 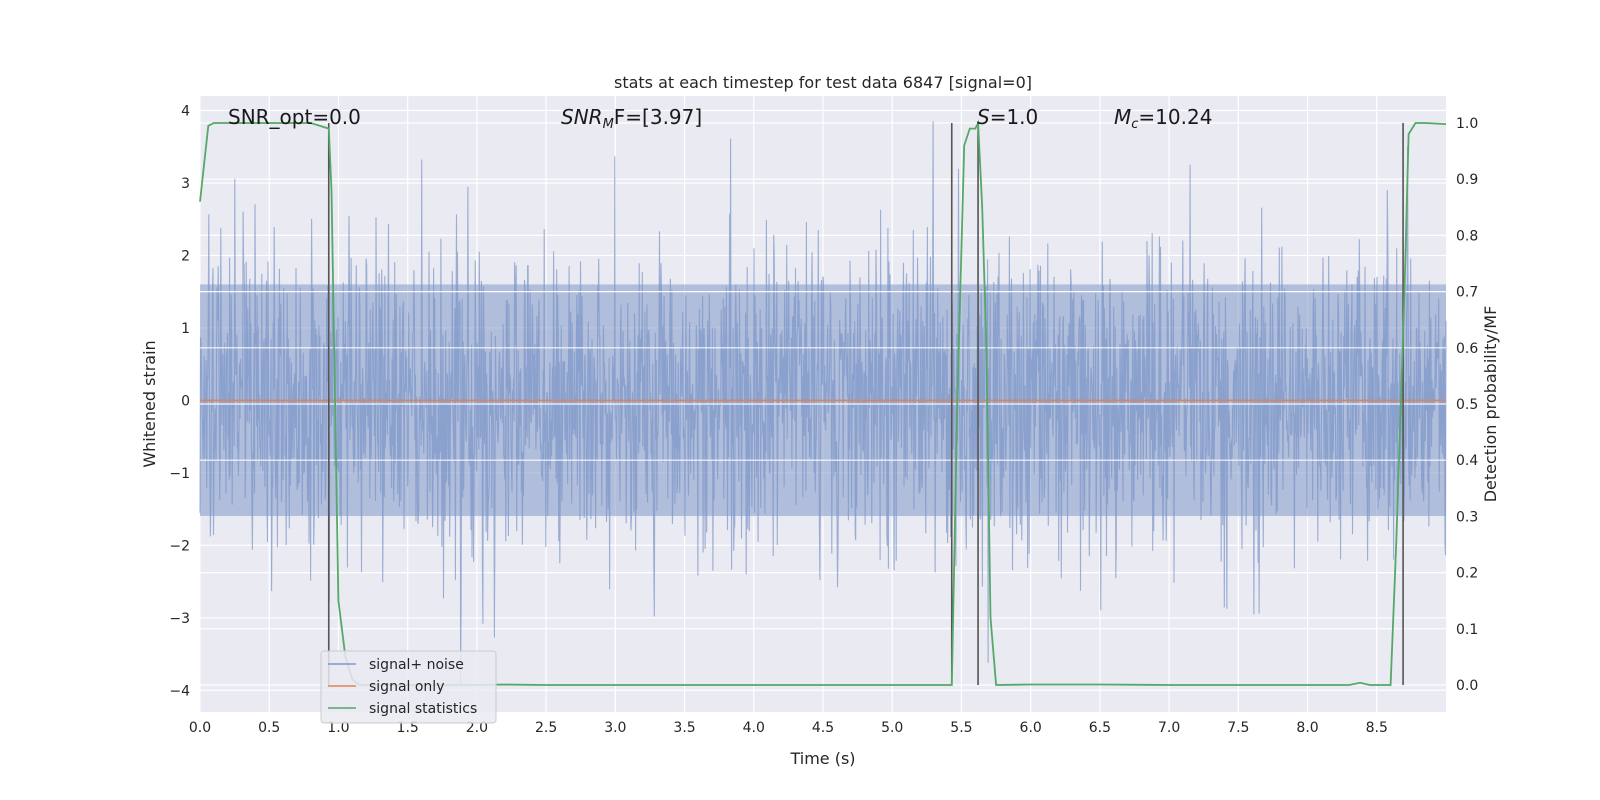 I want to click on snr-mf-subscript: M, so click(x=608, y=124).